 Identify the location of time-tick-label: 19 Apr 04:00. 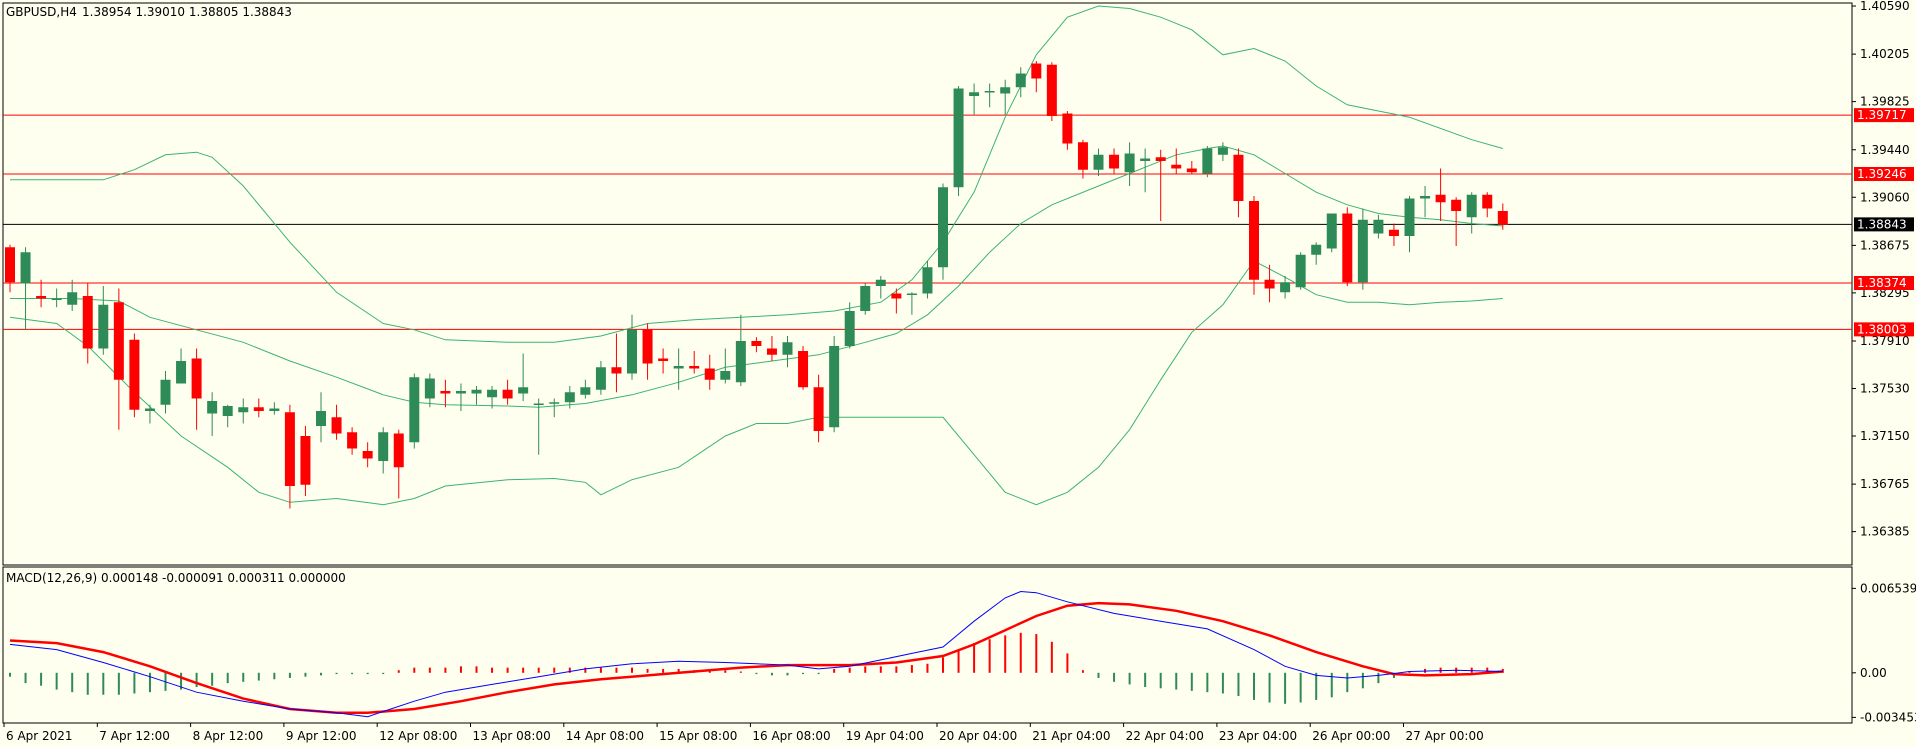
(885, 736).